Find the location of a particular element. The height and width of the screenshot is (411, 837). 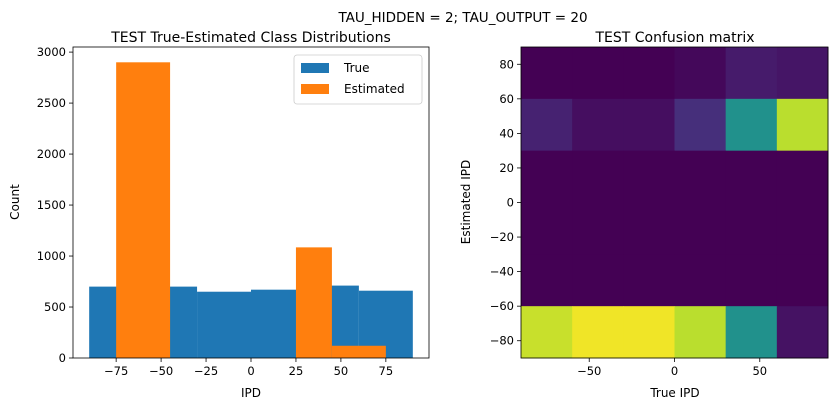

cm-cell-r3-c4 is located at coordinates (751, 228).